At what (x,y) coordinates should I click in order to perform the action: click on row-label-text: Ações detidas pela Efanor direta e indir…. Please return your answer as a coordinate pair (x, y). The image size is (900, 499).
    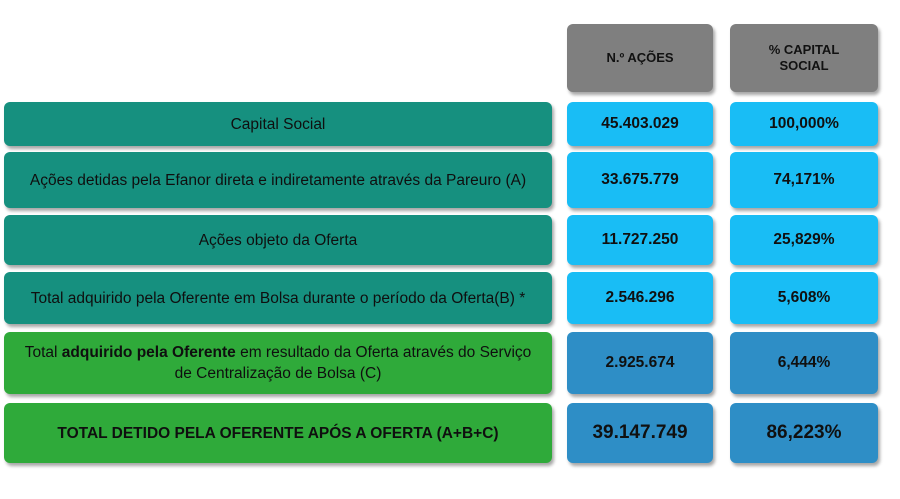
    Looking at the image, I should click on (278, 180).